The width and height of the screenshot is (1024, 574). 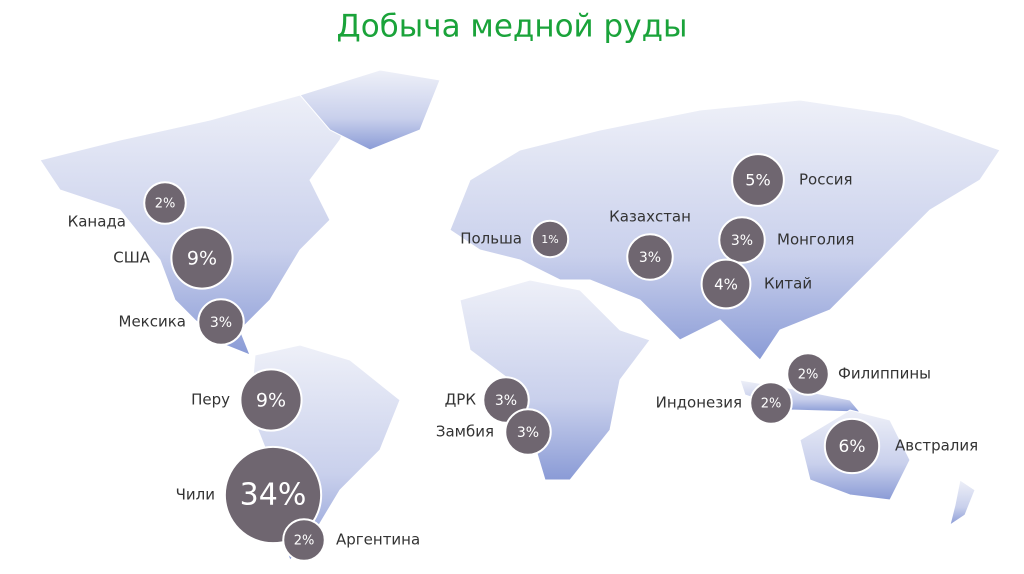 What do you see at coordinates (491, 239) in the screenshot?
I see `country-name: Польша` at bounding box center [491, 239].